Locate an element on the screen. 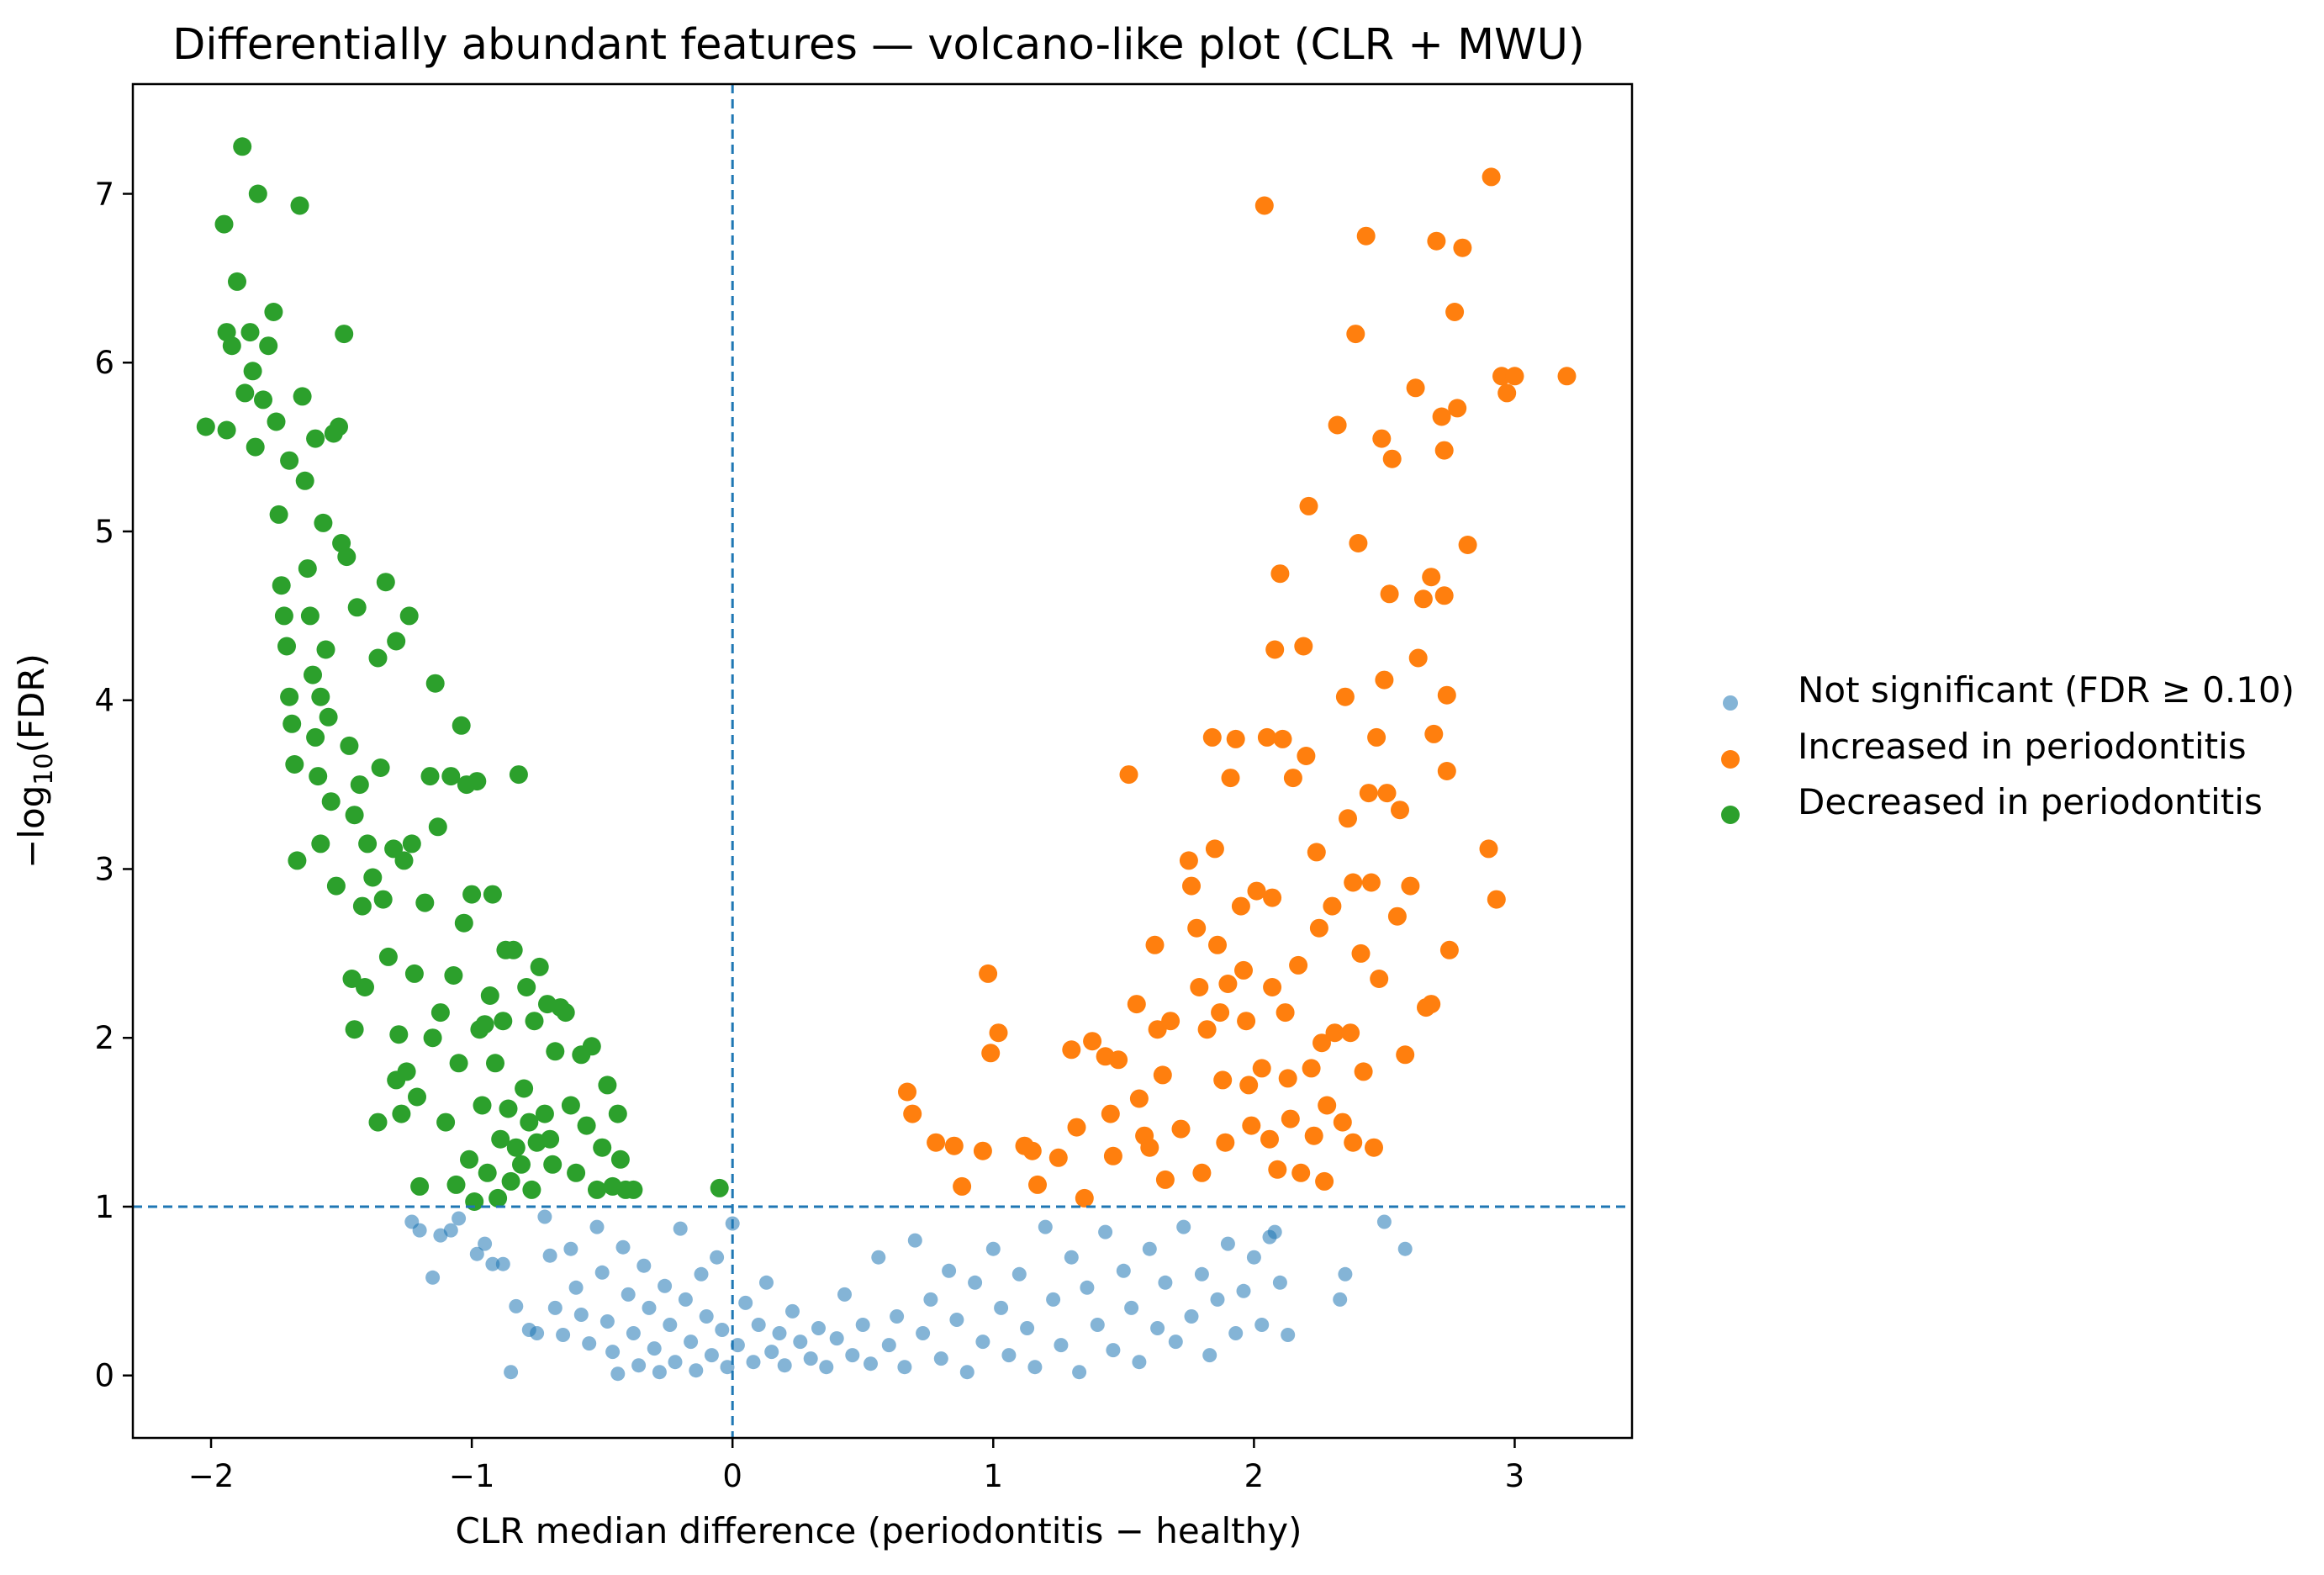 The width and height of the screenshot is (2324, 1575). y-axis-label: −log10(FDR) is located at coordinates (35, 761).